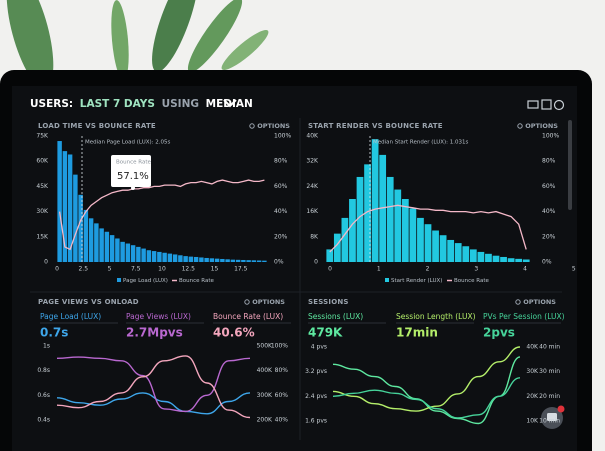  Describe the element at coordinates (180, 104) in the screenshot. I see `header-mid: USING` at that location.